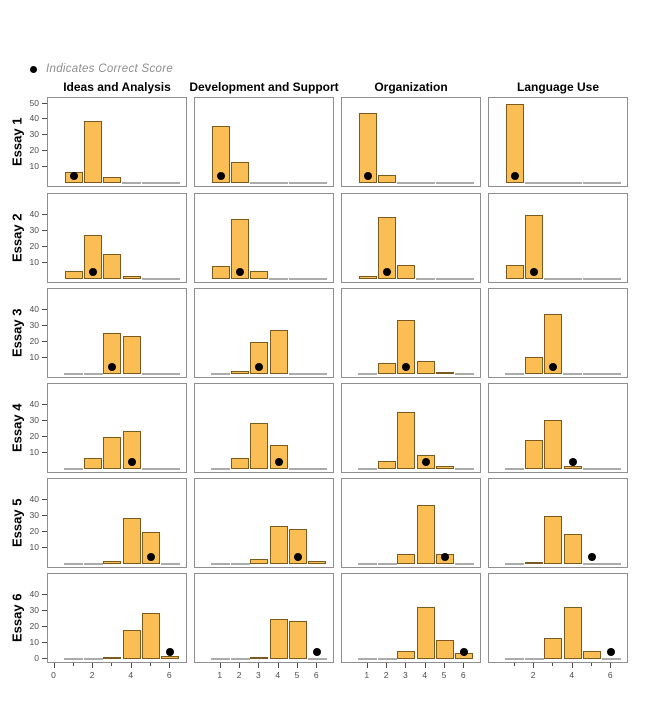 The height and width of the screenshot is (703, 663). Describe the element at coordinates (117, 618) in the screenshot. I see `panel-essay-6-ideas-and-analysis` at that location.